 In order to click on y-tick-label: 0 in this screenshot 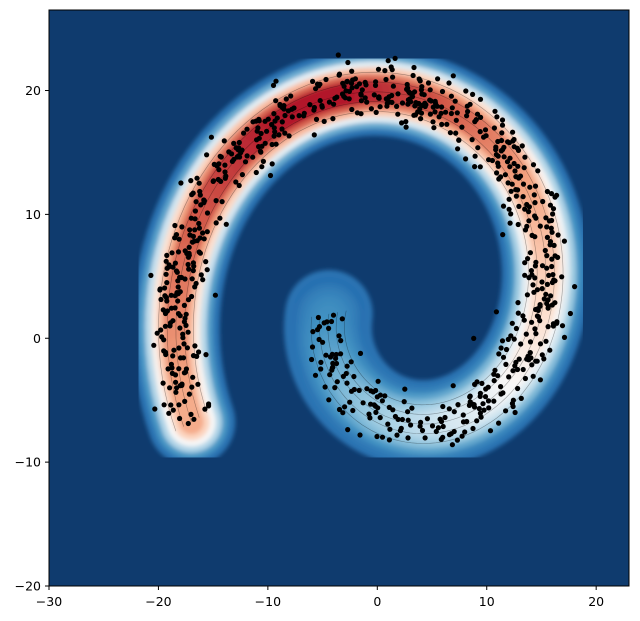, I will do `click(37, 338)`.